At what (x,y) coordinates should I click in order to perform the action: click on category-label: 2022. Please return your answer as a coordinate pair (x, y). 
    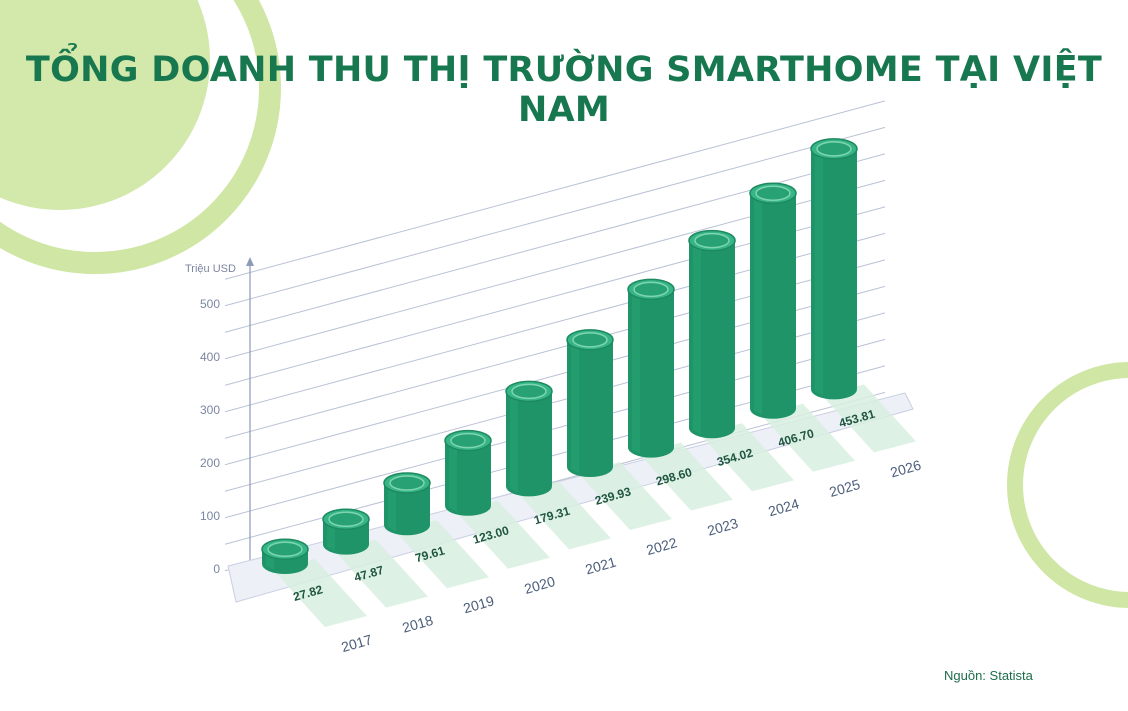
    Looking at the image, I should click on (661, 546).